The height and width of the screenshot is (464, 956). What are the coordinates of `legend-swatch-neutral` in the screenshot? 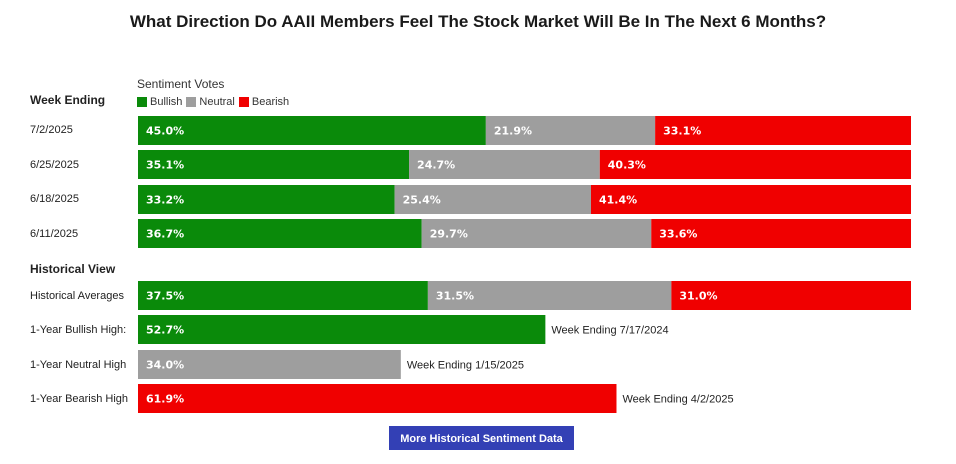 It's located at (191, 102).